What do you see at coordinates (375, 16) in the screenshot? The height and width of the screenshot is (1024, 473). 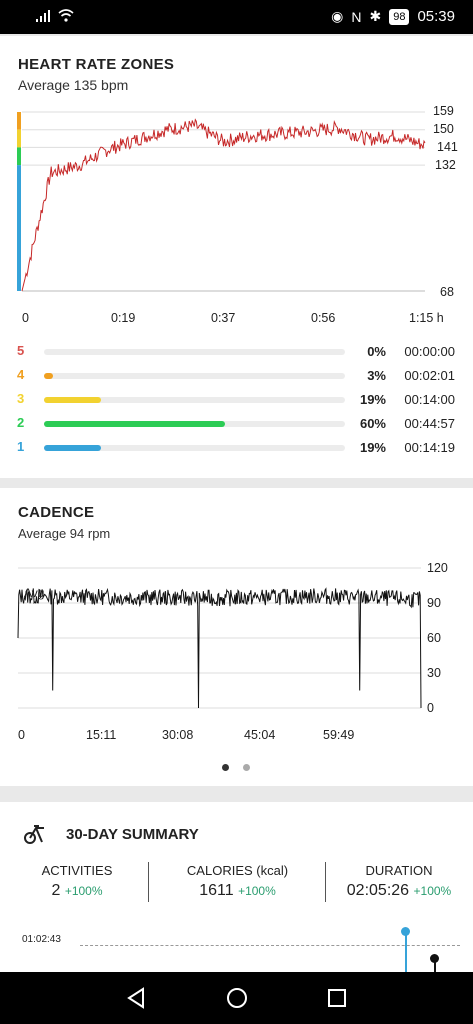 I see `bluetooth-icon: ✱` at bounding box center [375, 16].